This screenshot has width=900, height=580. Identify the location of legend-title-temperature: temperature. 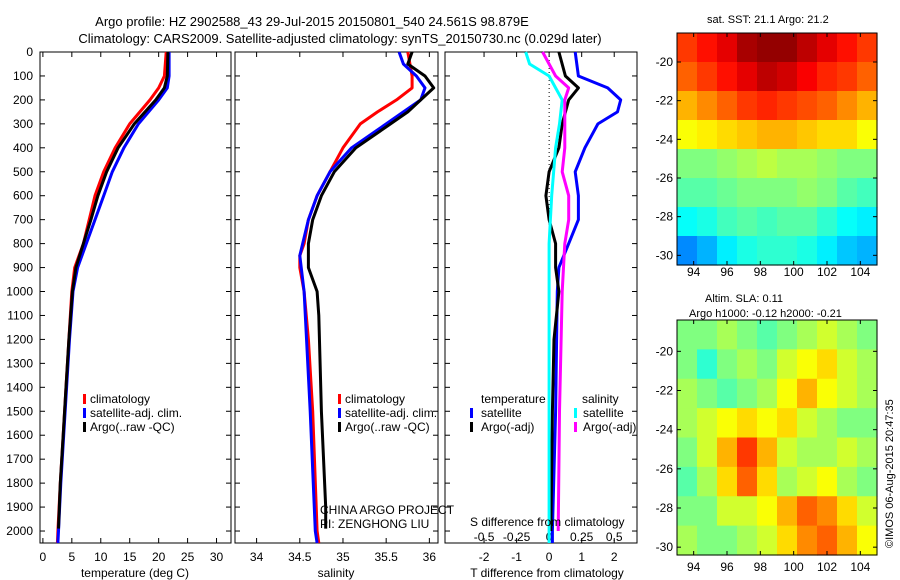
(513, 399).